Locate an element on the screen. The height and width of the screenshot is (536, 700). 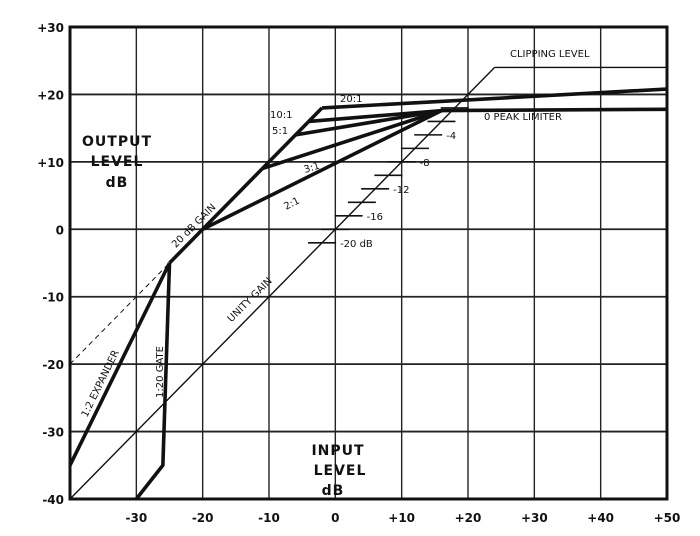
y-label-line1: OUTPUT is located at coordinates (117, 142).